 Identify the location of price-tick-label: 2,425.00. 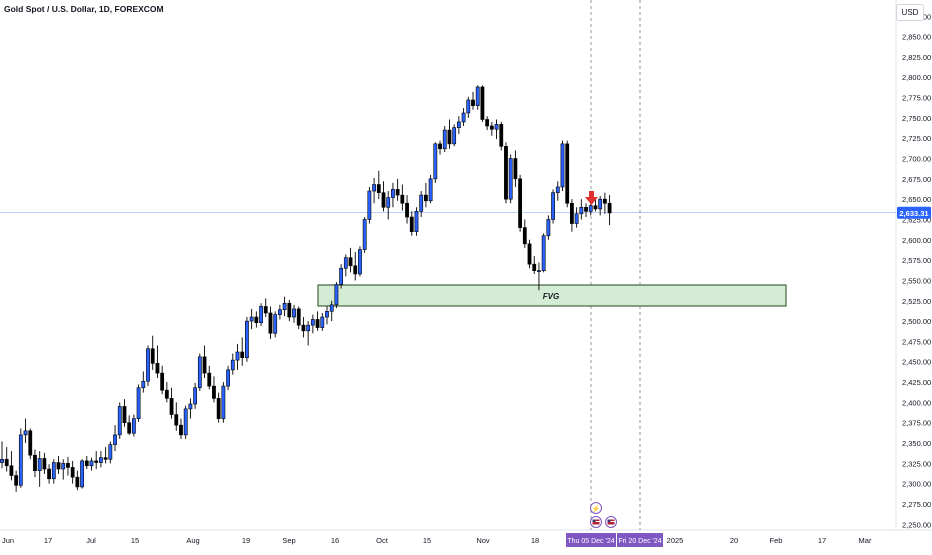
(916, 382).